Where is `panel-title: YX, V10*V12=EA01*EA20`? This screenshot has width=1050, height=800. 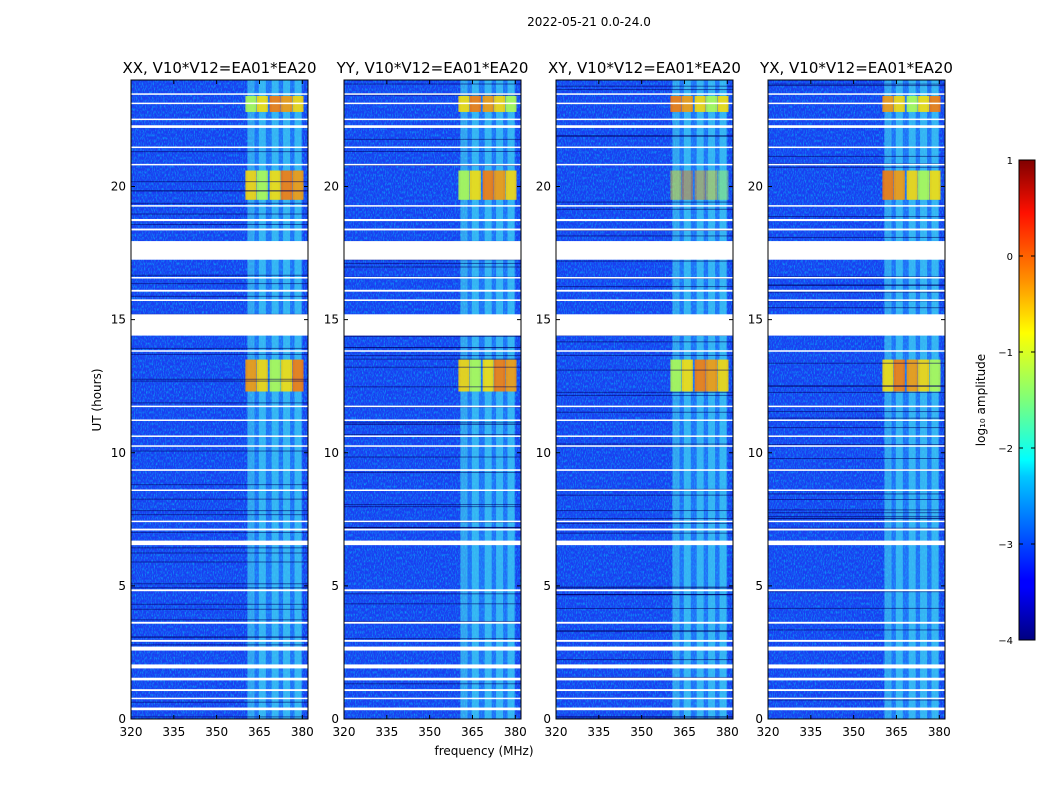
panel-title: YX, V10*V12=EA01*EA20 is located at coordinates (856, 68).